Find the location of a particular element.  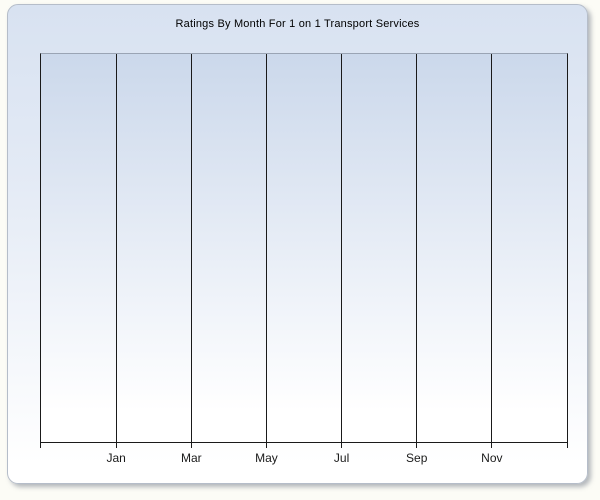

x-axis-label: Sep is located at coordinates (417, 458).